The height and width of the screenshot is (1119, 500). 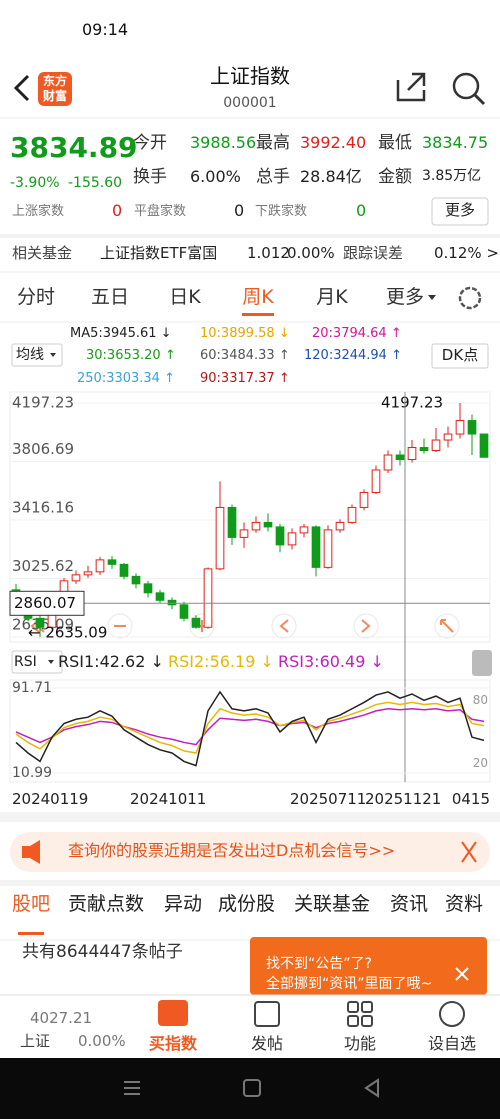 I want to click on high-label: 4197.23, so click(x=412, y=403).